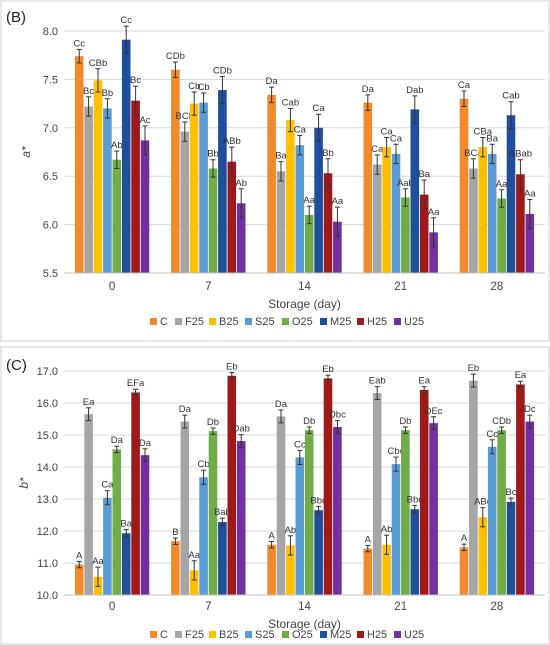 The height and width of the screenshot is (645, 550). Describe the element at coordinates (164, 635) in the screenshot. I see `legend-label-c: C` at that location.